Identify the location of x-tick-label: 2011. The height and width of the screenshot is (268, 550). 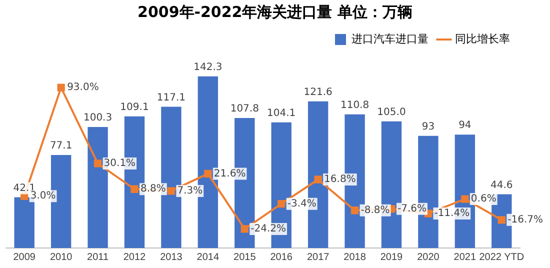
(98, 257).